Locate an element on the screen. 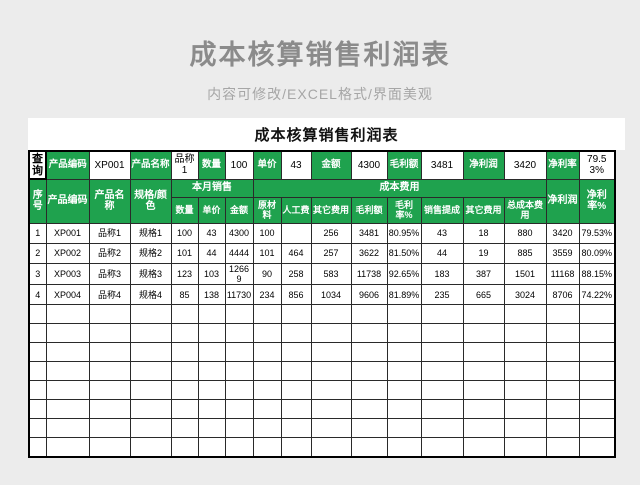  cell: 3481 is located at coordinates (369, 233).